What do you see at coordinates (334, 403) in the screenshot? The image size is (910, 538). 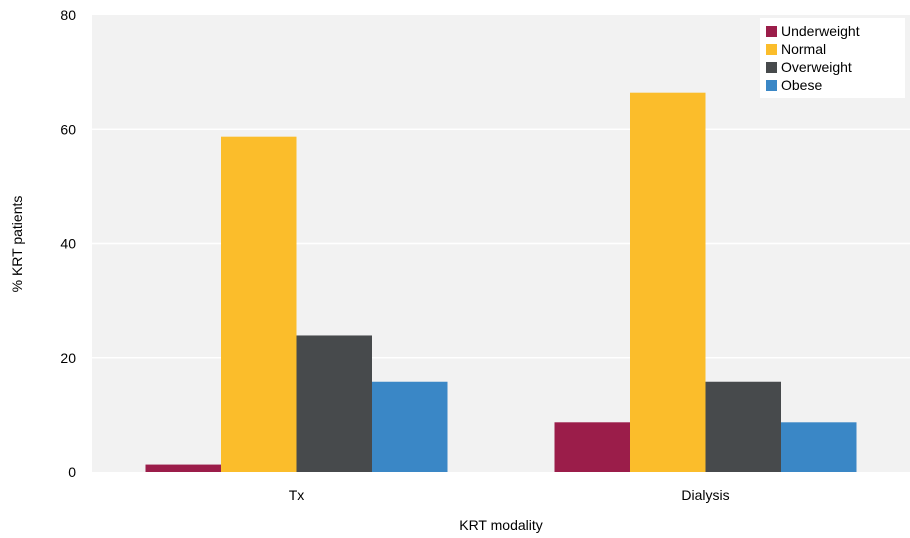 I see `bar-overweight-tx` at bounding box center [334, 403].